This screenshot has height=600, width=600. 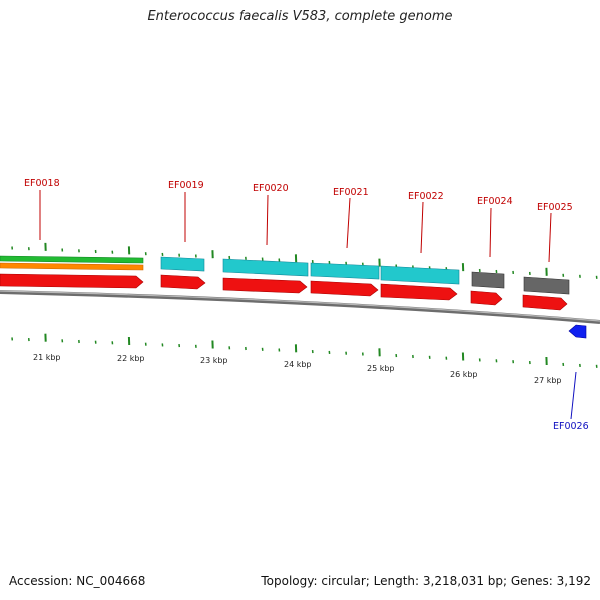 I want to click on leader-ef0025, so click(x=550, y=237).